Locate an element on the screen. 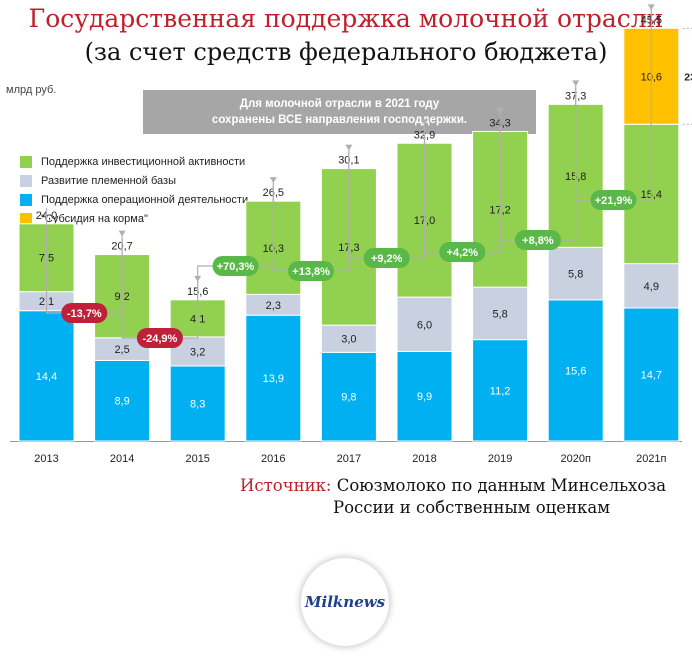 The height and width of the screenshot is (663, 692). change-bubble-label: +21,9% is located at coordinates (614, 201).